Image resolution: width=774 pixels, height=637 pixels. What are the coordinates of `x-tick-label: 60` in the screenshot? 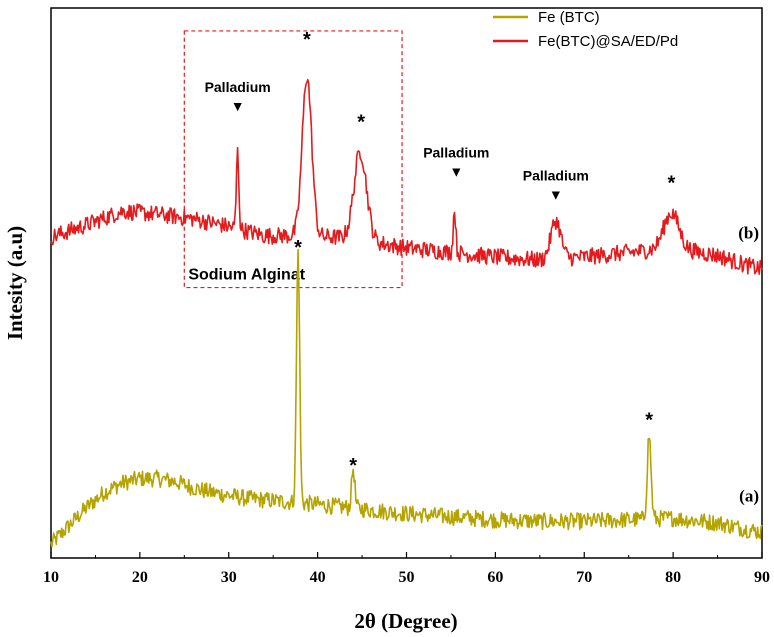 It's located at (495, 577).